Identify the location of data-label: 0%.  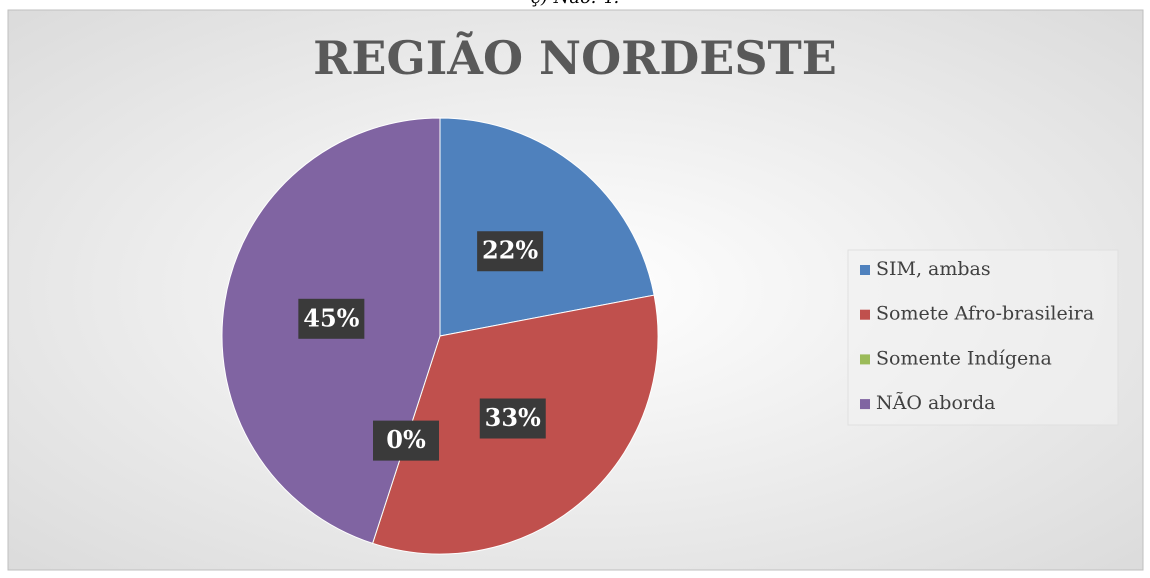
(406, 439).